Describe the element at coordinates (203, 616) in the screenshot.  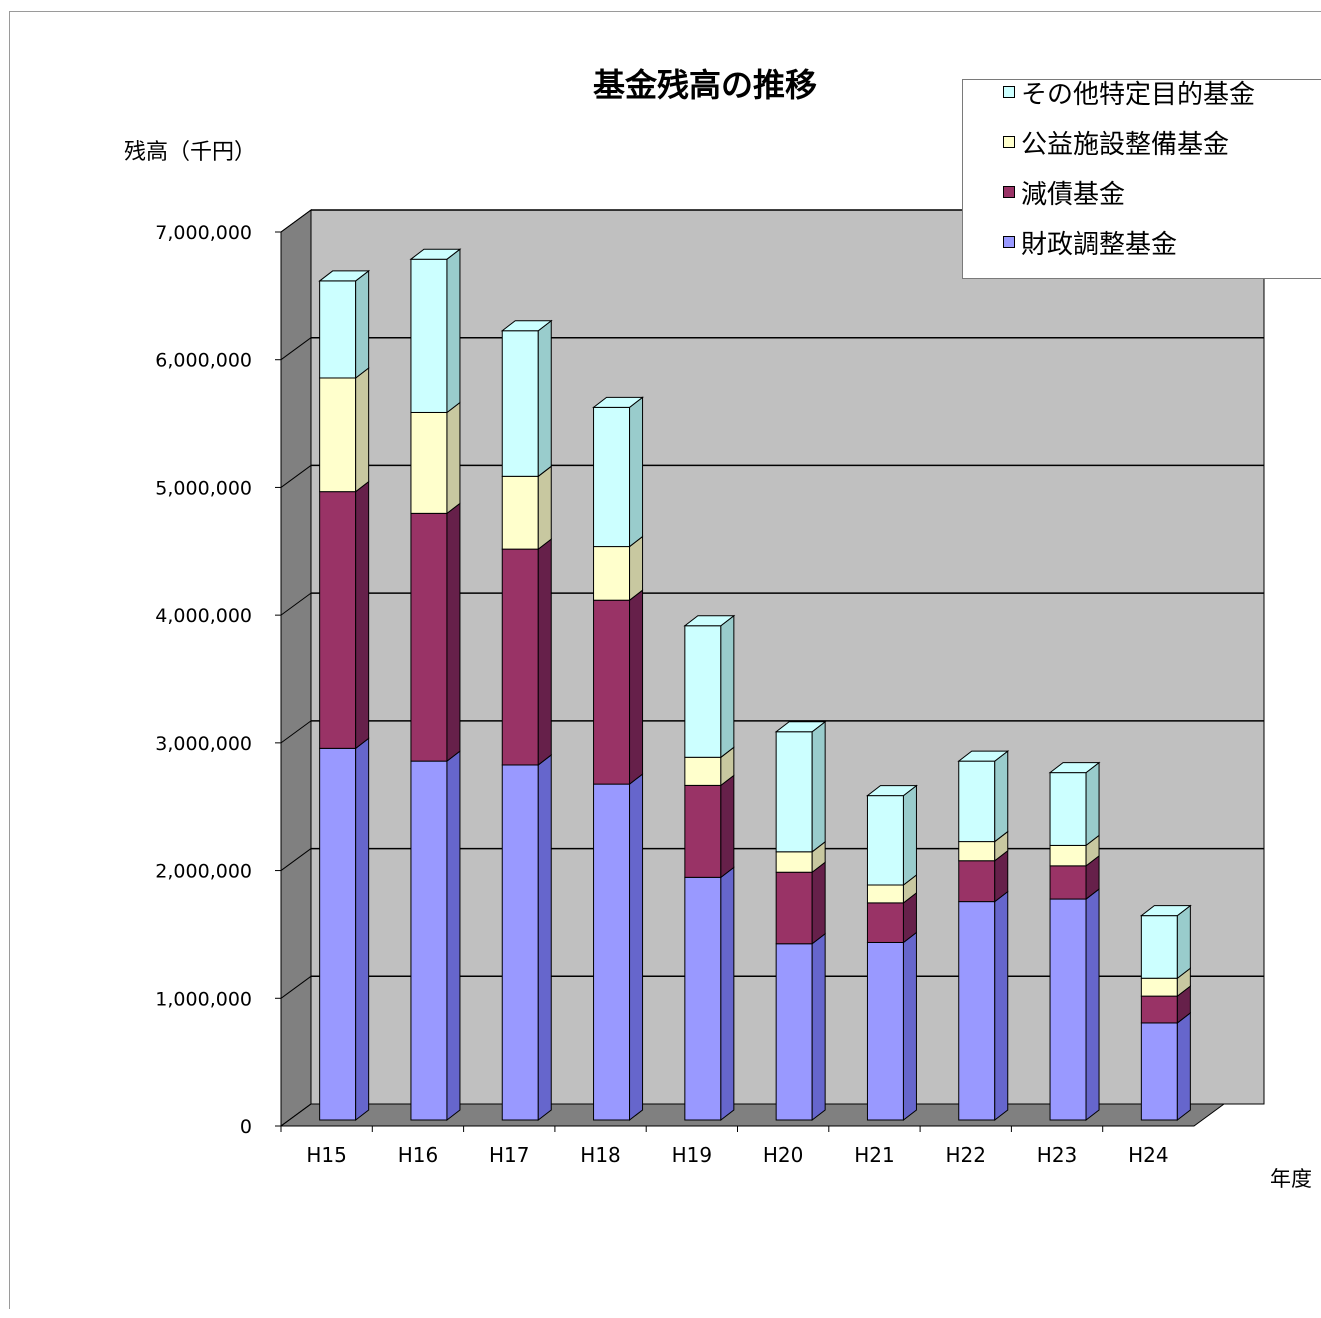
I see `y-tick-label: 4,000,000` at that location.